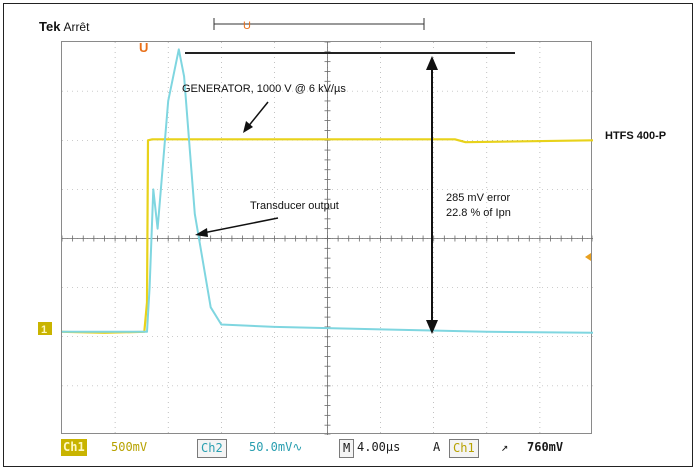 The image size is (698, 471). I want to click on ch1-ground-marker, so click(45, 328).